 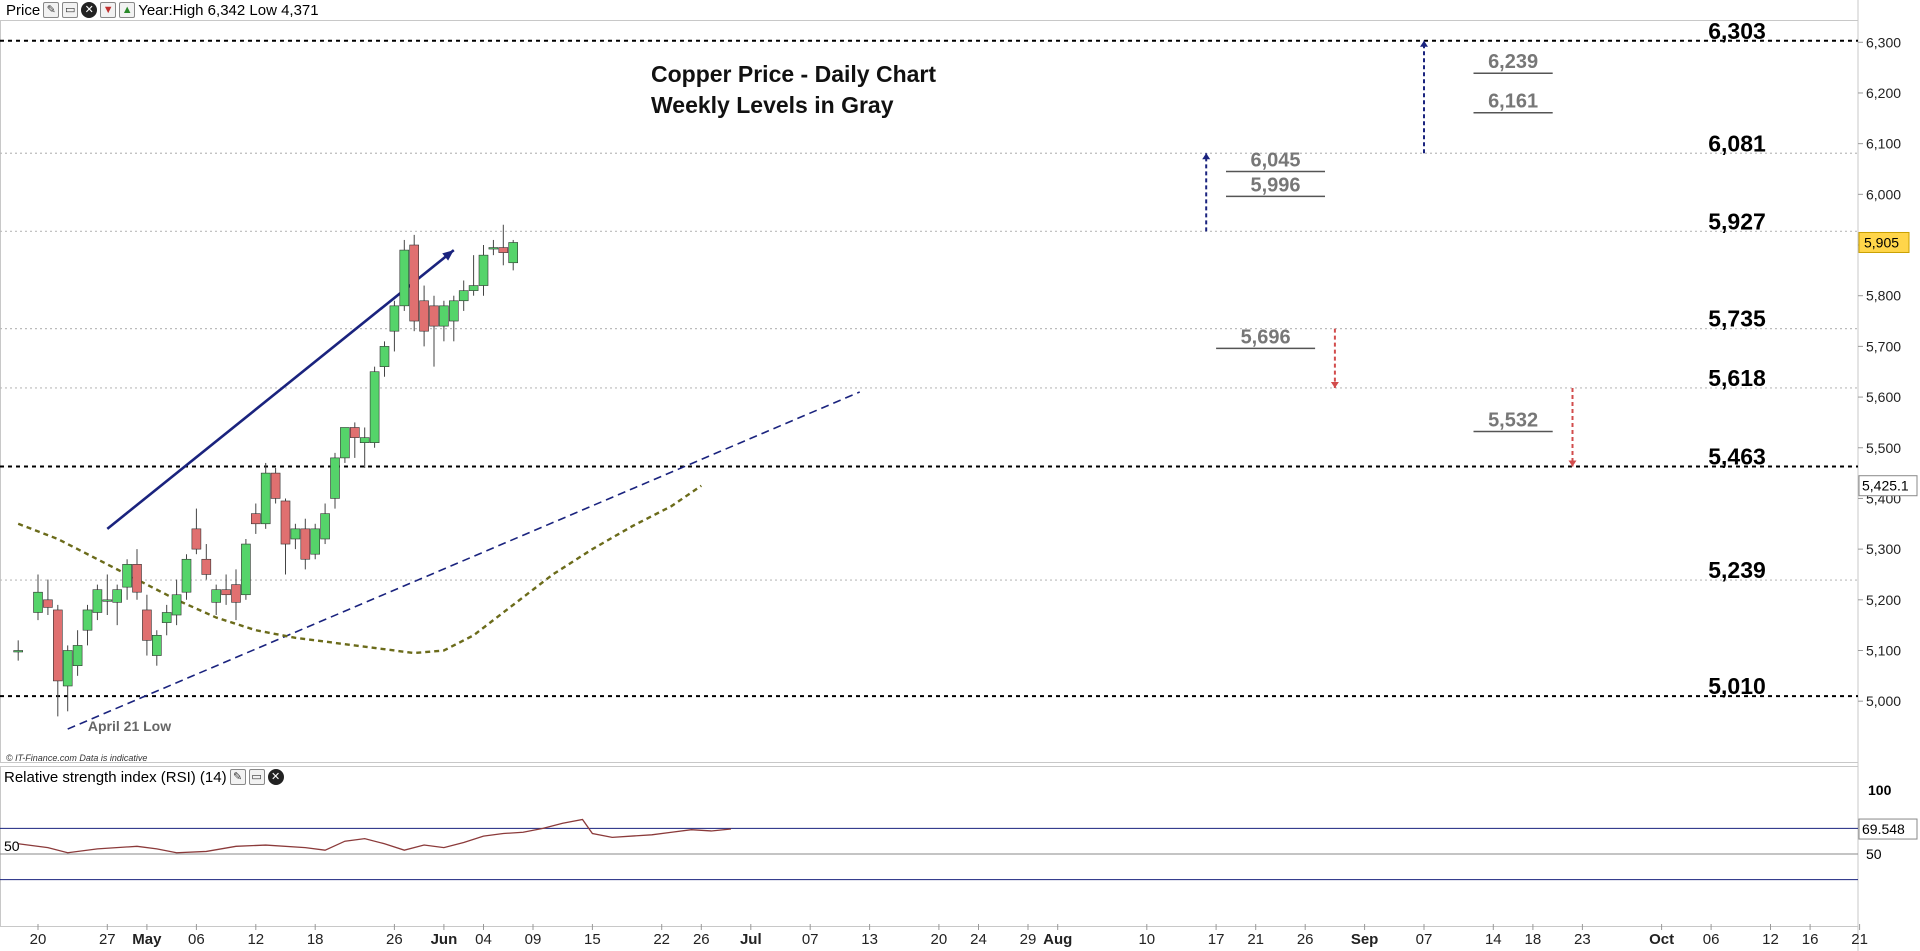 What do you see at coordinates (1874, 854) in the screenshot?
I see `rsi-axis-label: 50` at bounding box center [1874, 854].